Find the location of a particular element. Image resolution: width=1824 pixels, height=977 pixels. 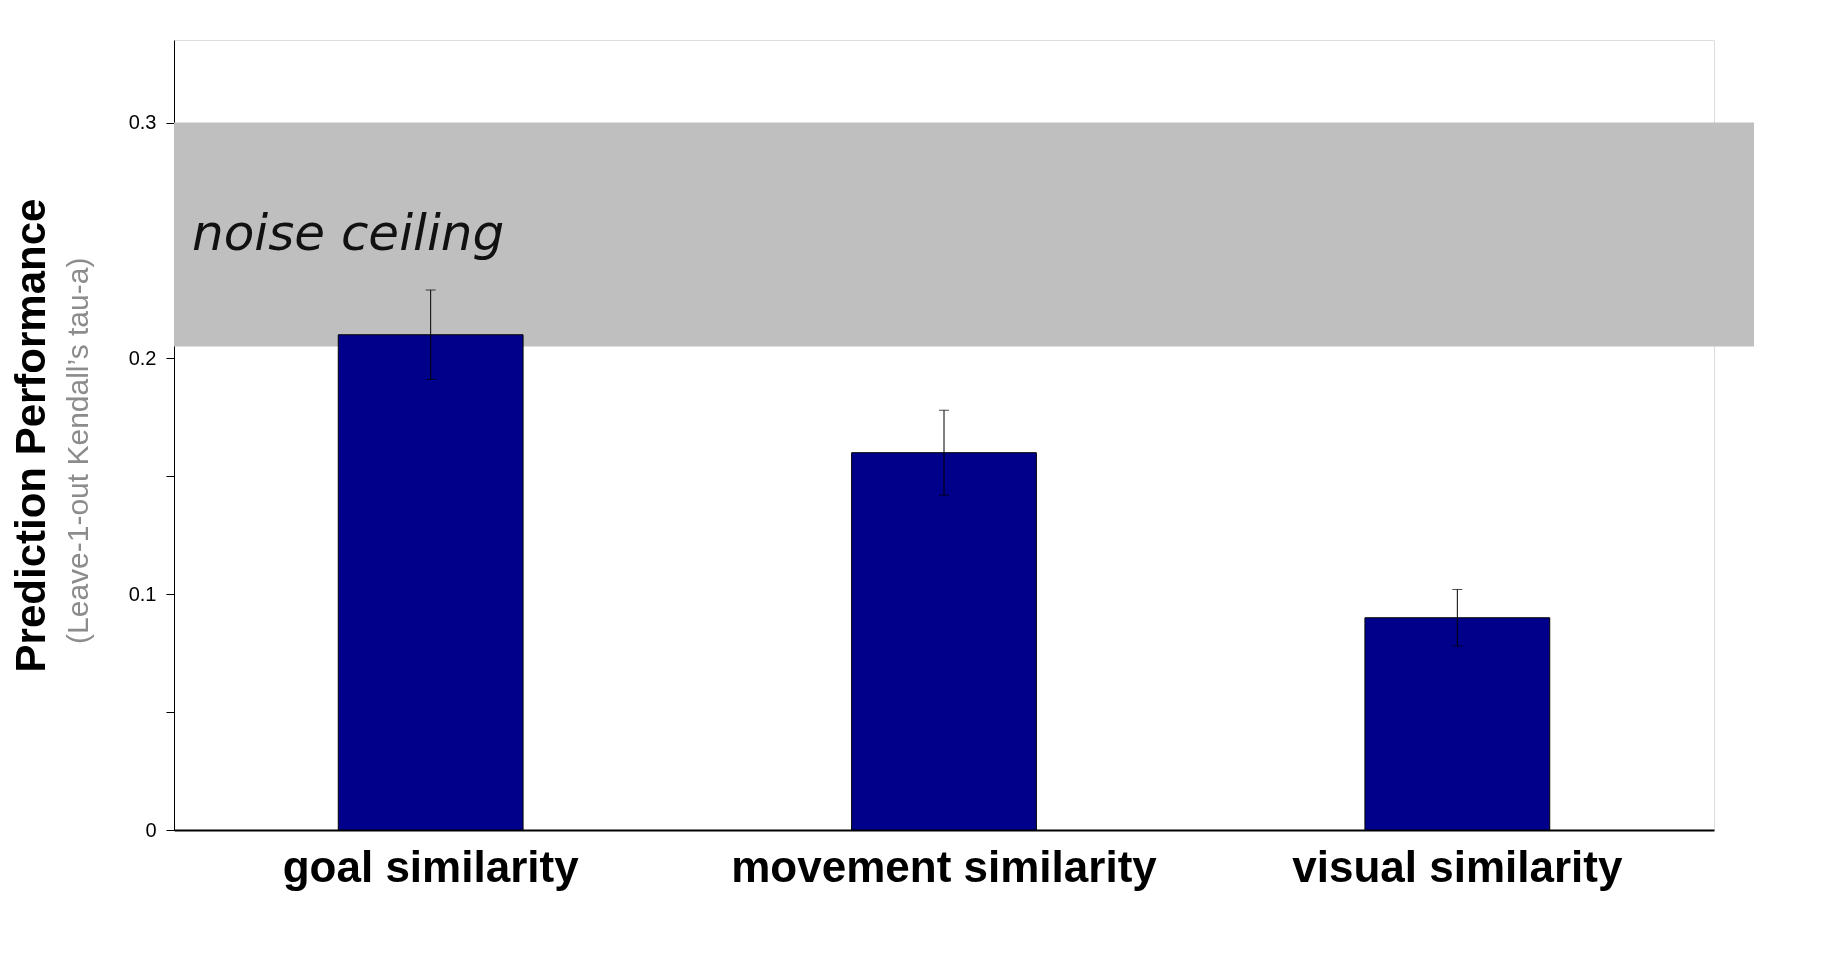

y-tick-label: 0 is located at coordinates (151, 829).